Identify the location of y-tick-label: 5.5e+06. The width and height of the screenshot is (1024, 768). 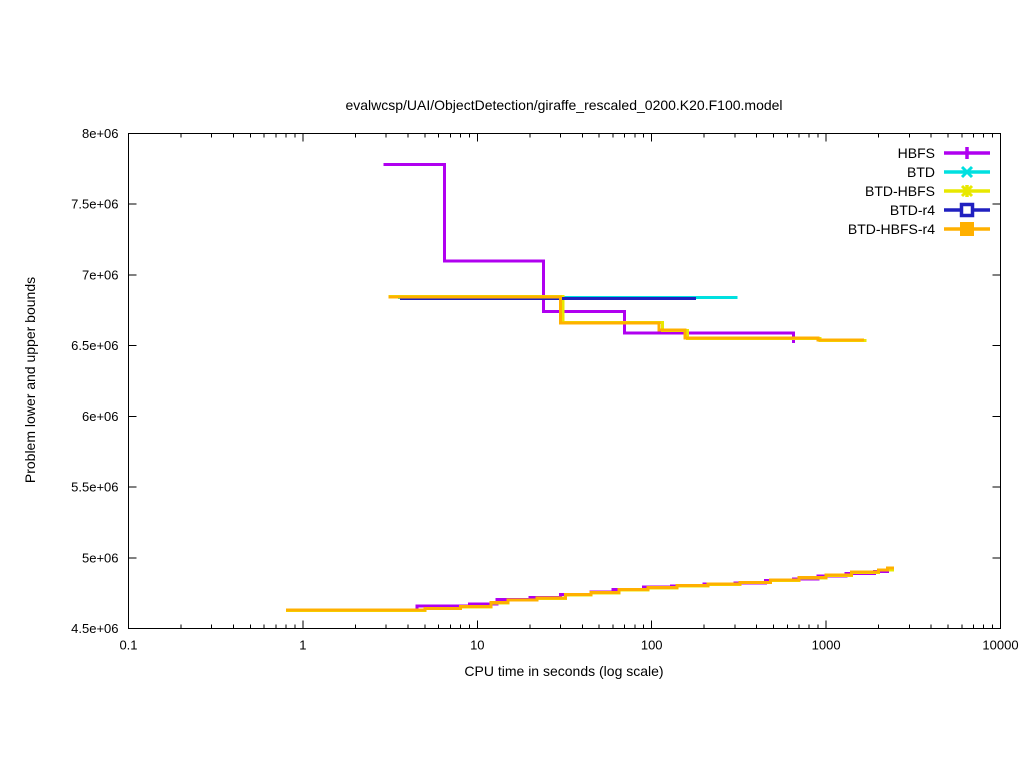
(94, 487).